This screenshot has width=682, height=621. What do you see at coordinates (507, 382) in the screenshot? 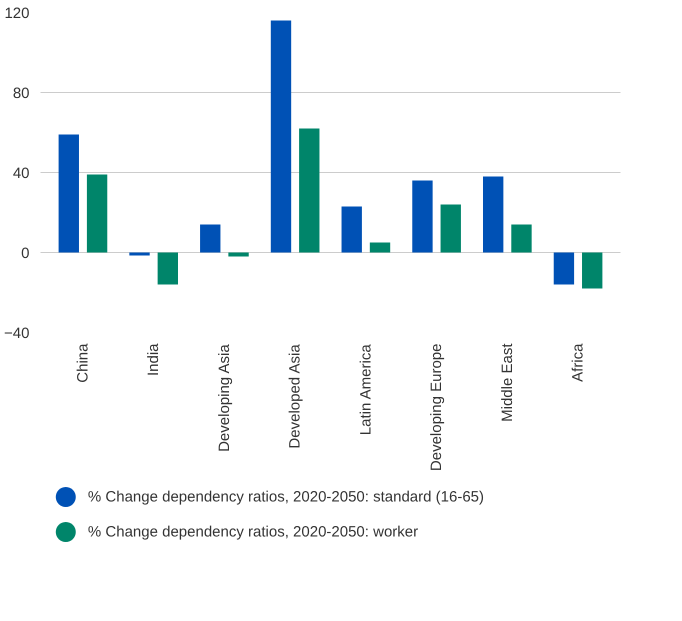
I see `x-tick-label: Middle East` at bounding box center [507, 382].